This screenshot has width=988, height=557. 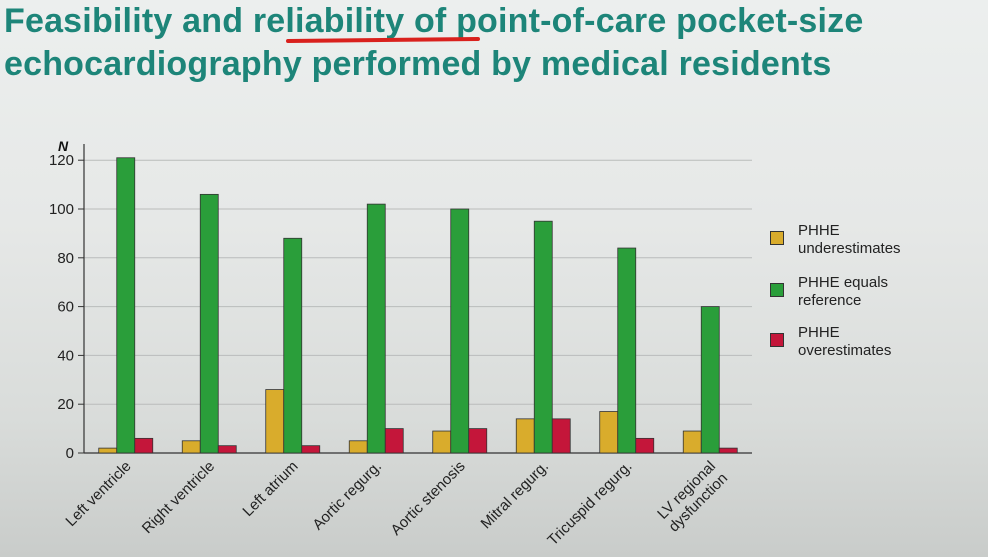 What do you see at coordinates (428, 498) in the screenshot?
I see `x-category-label: Aortic stenosis` at bounding box center [428, 498].